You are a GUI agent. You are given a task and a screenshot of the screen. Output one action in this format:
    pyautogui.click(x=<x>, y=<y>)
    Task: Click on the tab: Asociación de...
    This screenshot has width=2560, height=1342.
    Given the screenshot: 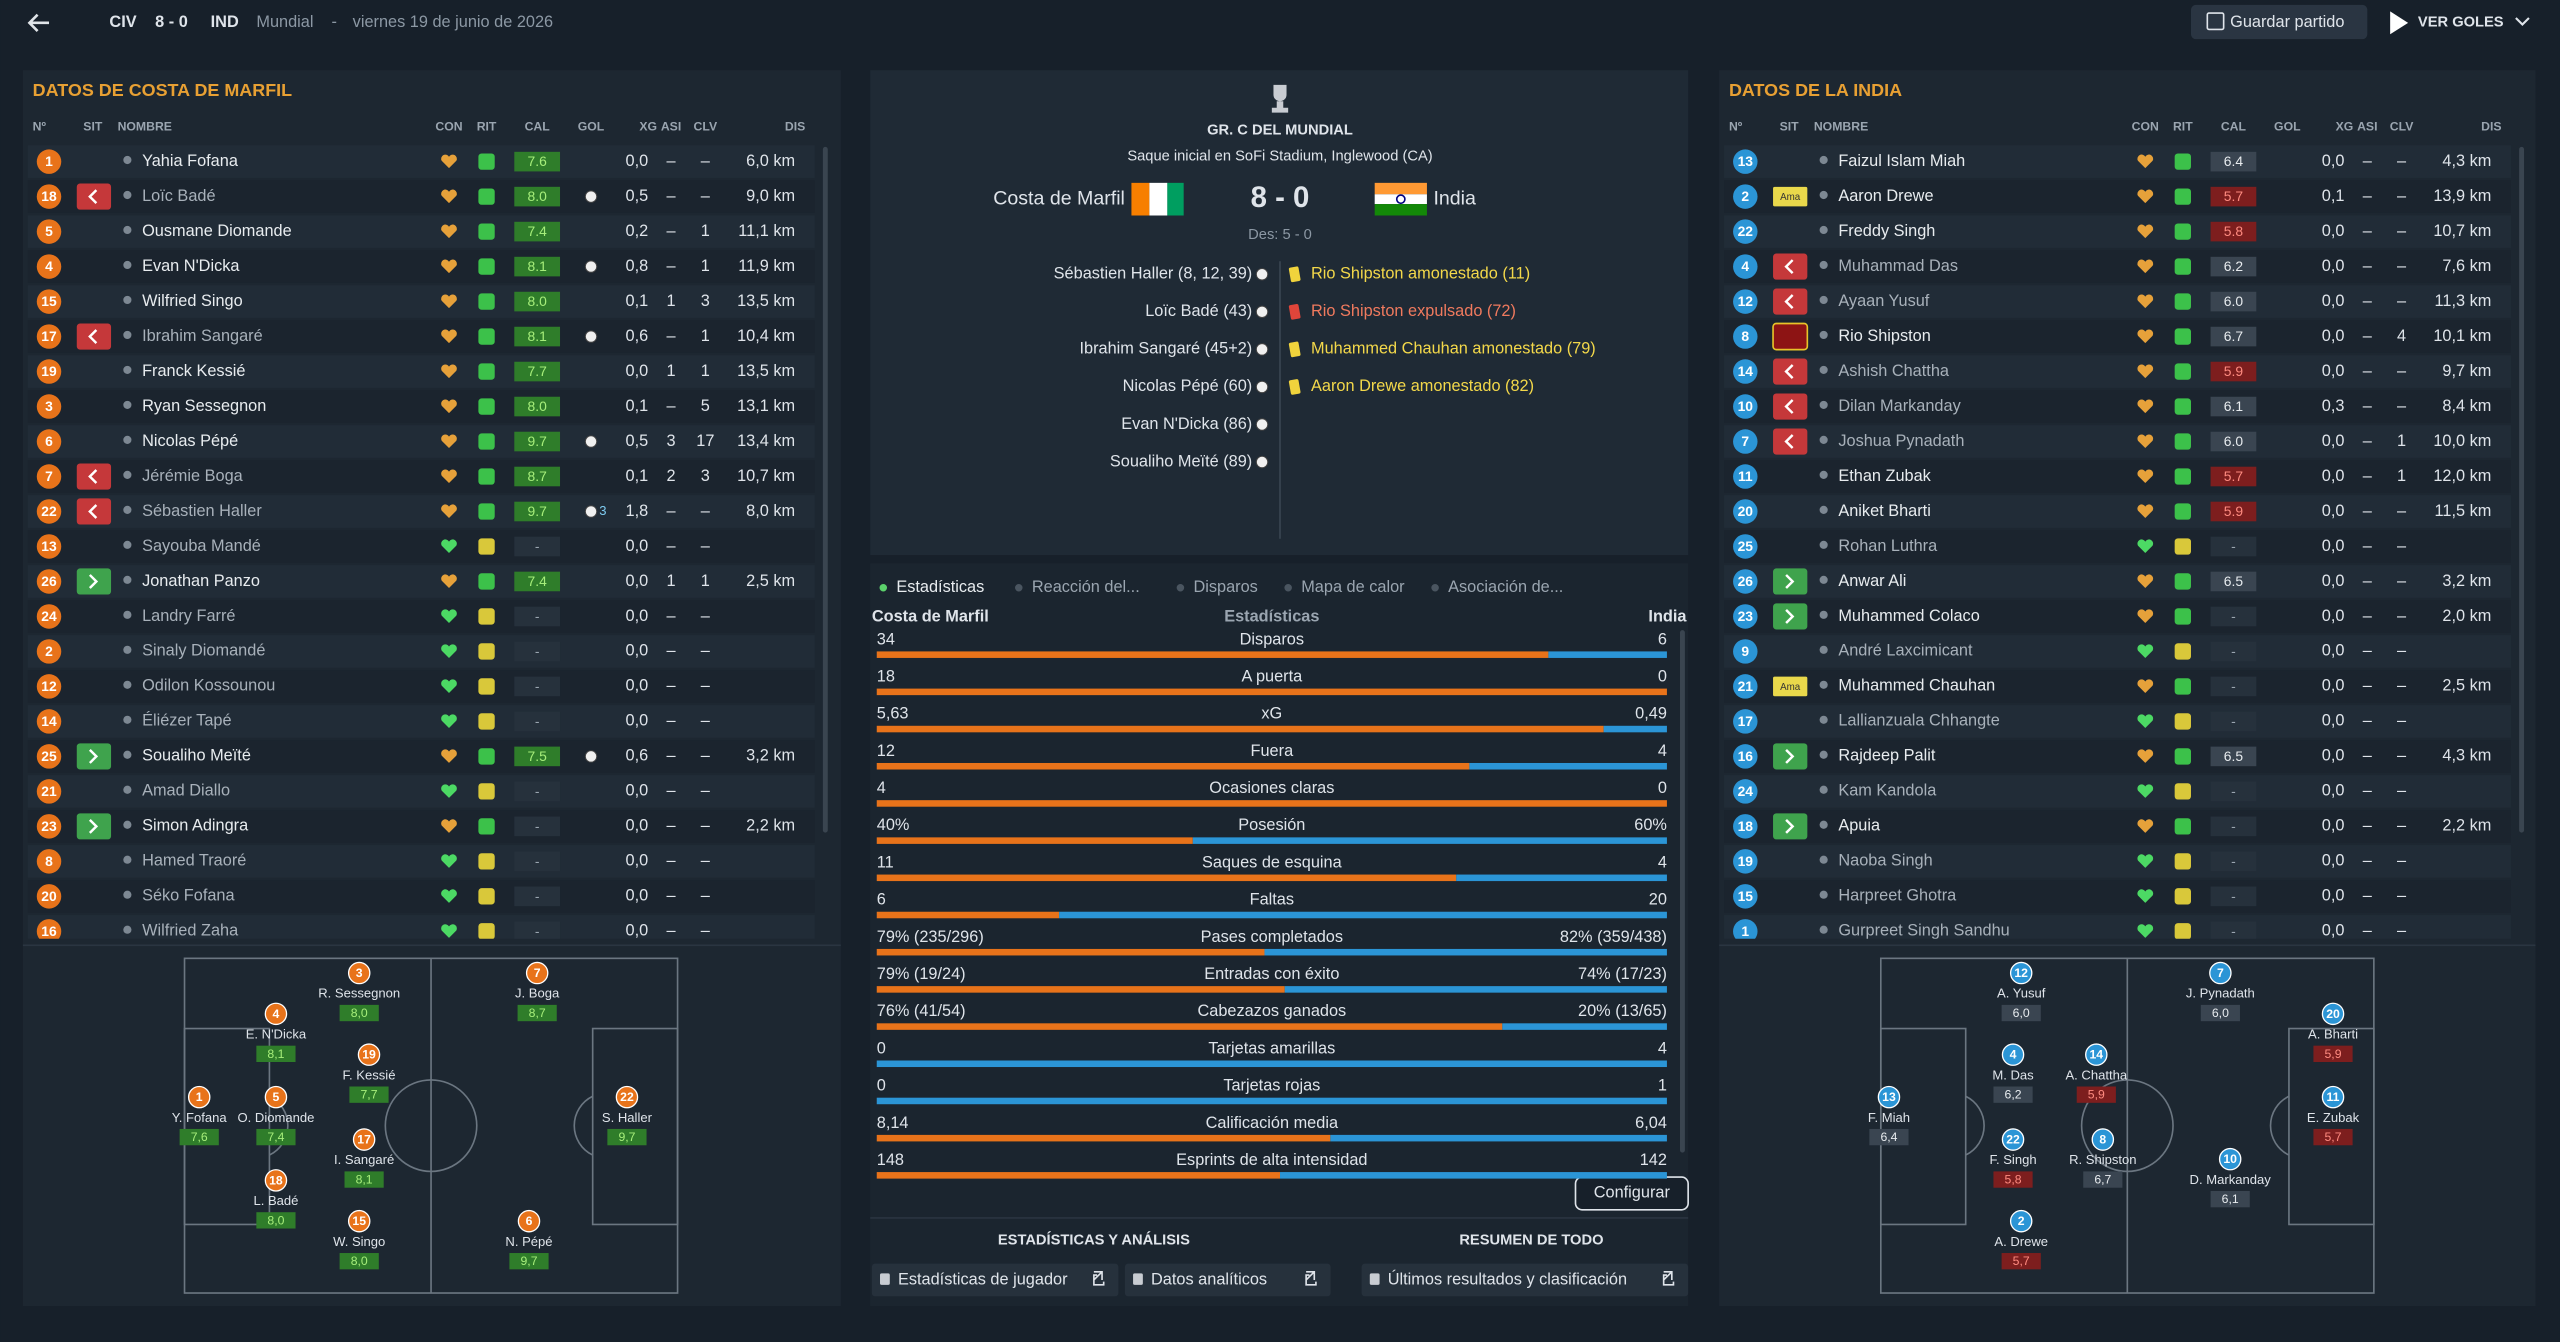 What is the action you would take?
    pyautogui.click(x=1505, y=587)
    